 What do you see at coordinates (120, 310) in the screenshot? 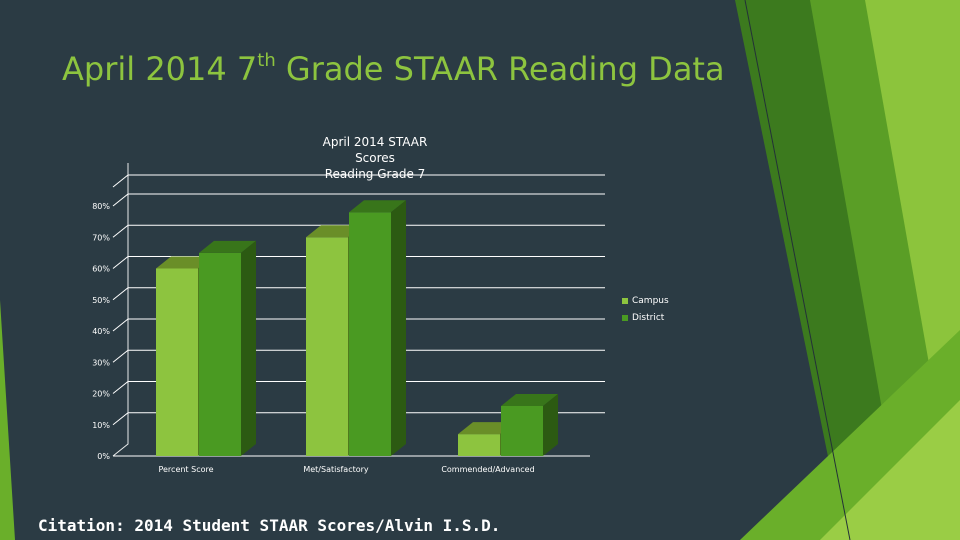
I see `chart-back-wall-edge` at bounding box center [120, 310].